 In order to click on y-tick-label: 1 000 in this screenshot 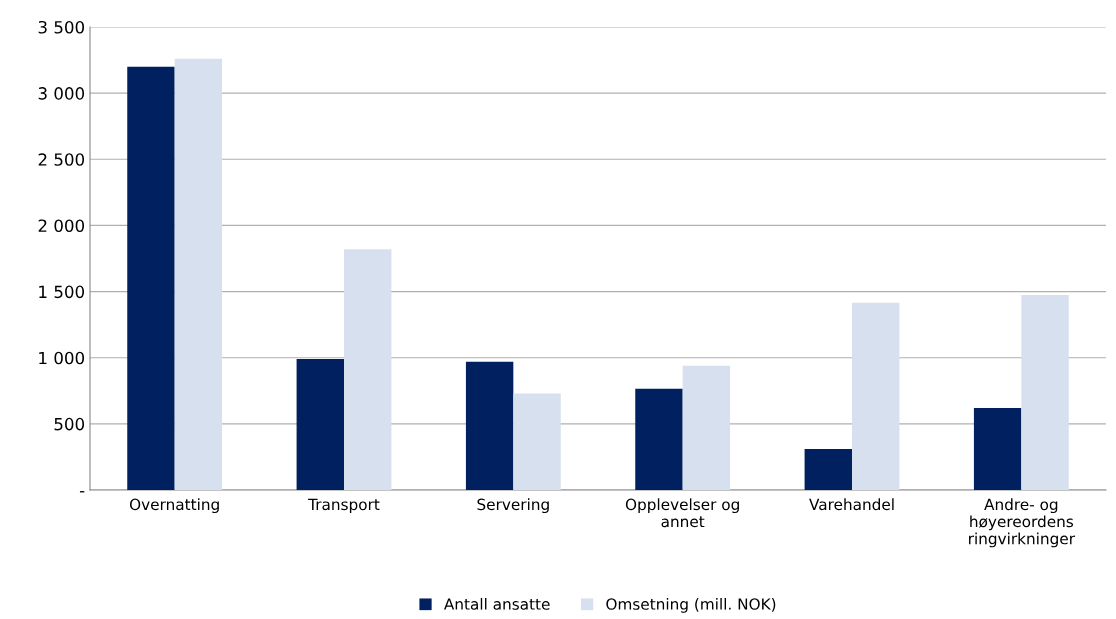, I will do `click(62, 358)`.